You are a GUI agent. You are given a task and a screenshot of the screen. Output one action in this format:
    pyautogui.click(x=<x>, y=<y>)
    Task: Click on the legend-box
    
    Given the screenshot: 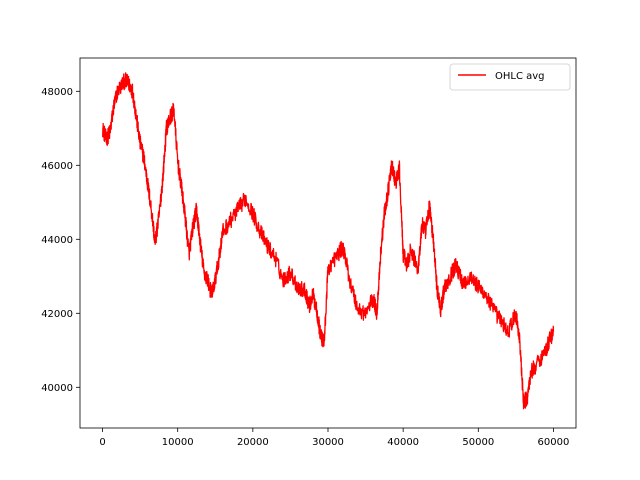 What is the action you would take?
    pyautogui.click(x=510, y=77)
    